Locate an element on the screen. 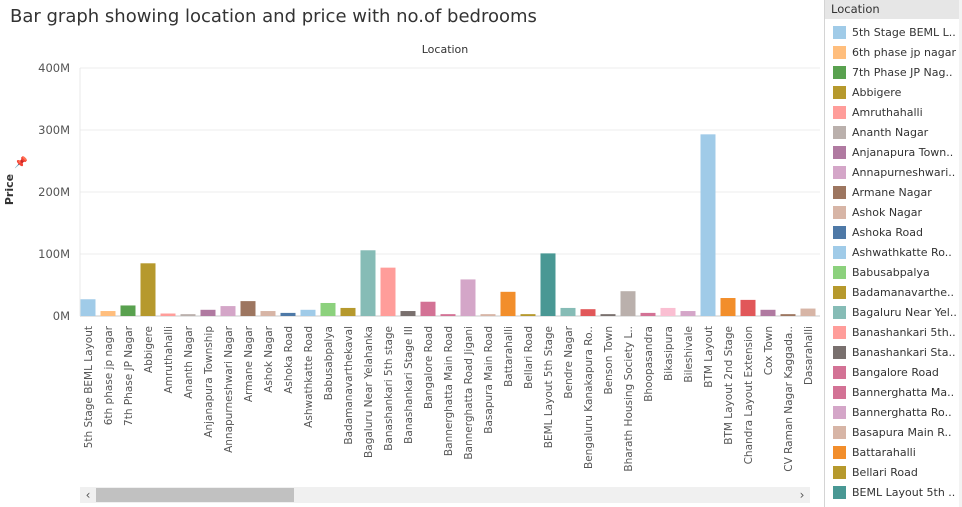 This screenshot has width=962, height=507. legend-item: Ashok Nagar is located at coordinates (877, 212).